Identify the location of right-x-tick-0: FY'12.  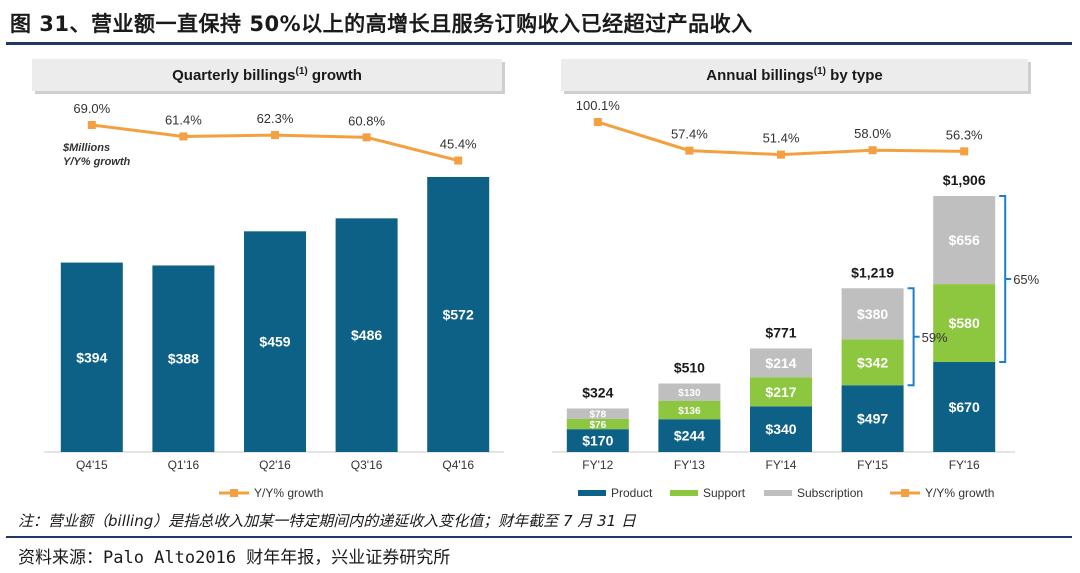
(597, 465).